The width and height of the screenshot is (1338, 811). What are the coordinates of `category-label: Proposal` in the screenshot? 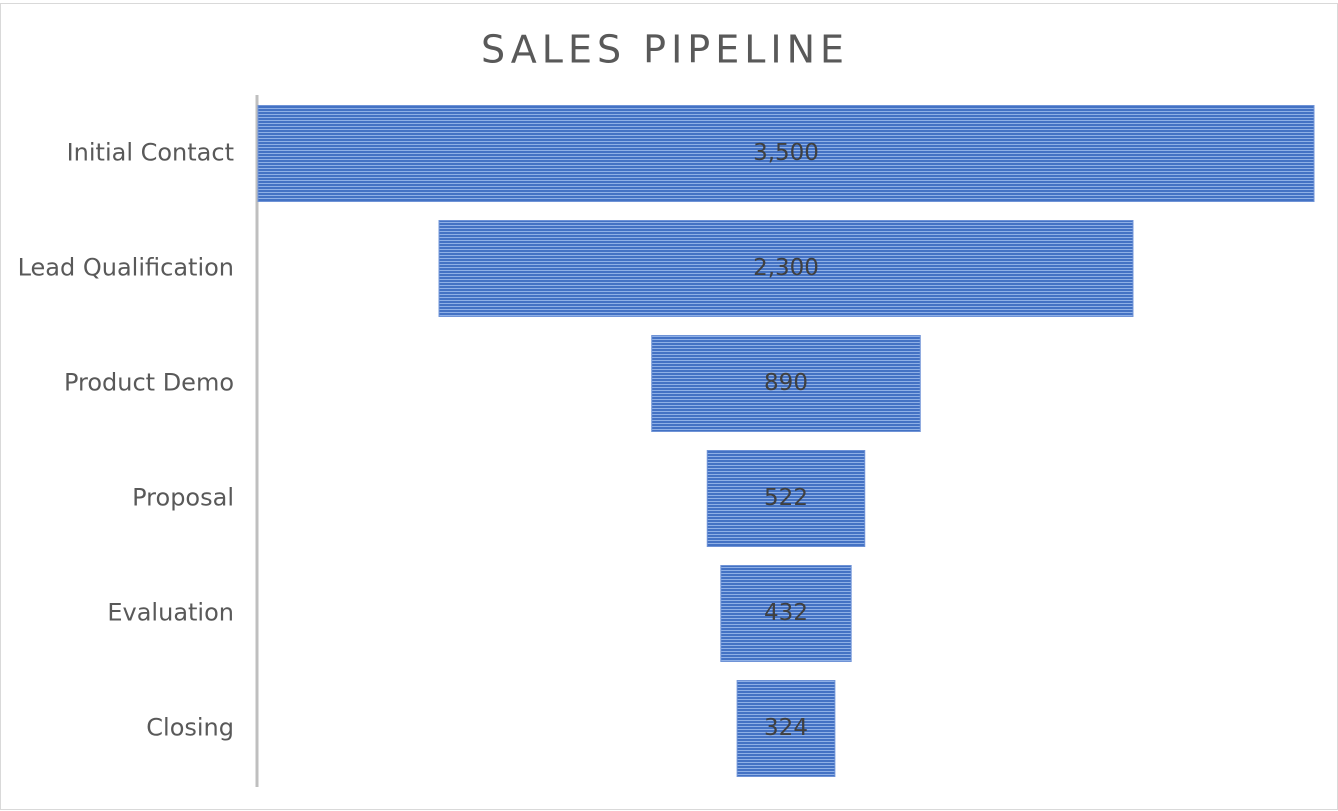 It's located at (183, 498).